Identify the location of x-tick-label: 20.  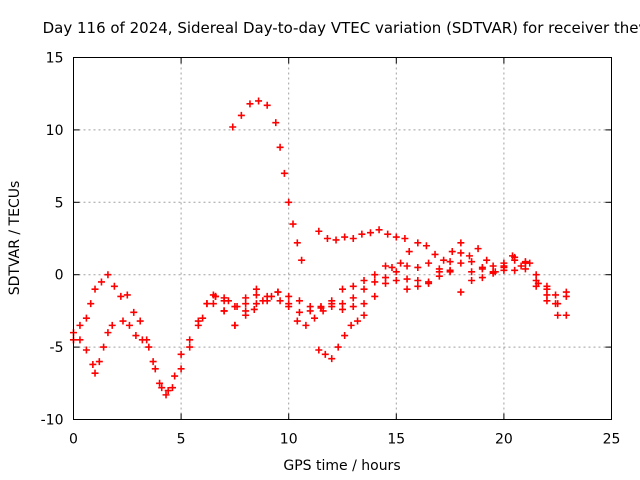
(504, 440).